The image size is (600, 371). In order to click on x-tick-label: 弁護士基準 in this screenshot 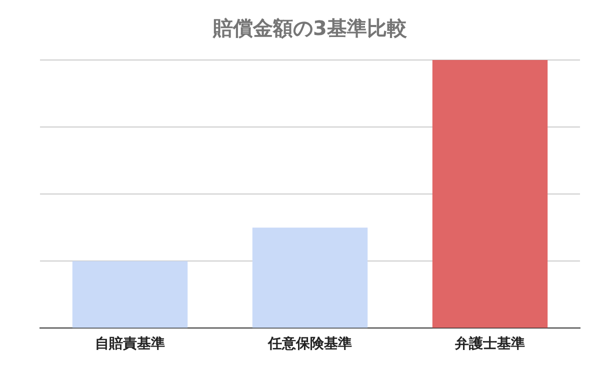, I will do `click(489, 343)`.